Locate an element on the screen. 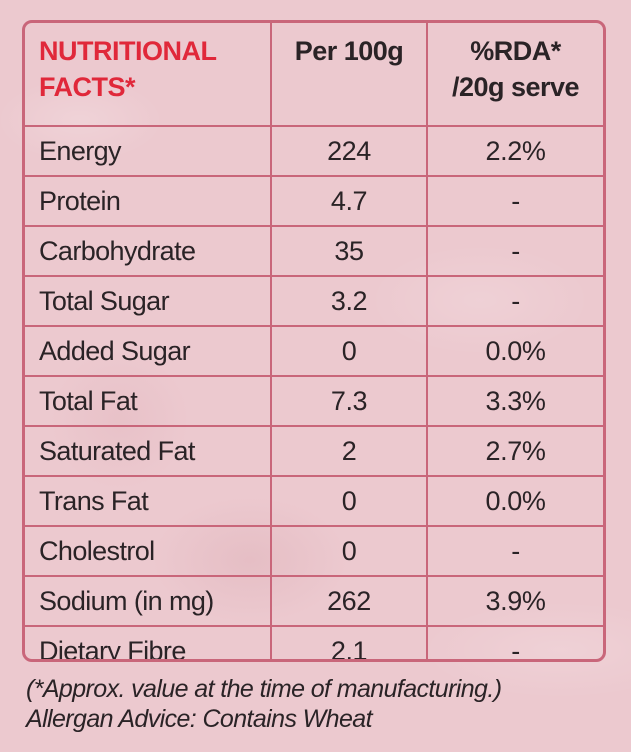  nutrient-name: Cholestrol is located at coordinates (148, 551).